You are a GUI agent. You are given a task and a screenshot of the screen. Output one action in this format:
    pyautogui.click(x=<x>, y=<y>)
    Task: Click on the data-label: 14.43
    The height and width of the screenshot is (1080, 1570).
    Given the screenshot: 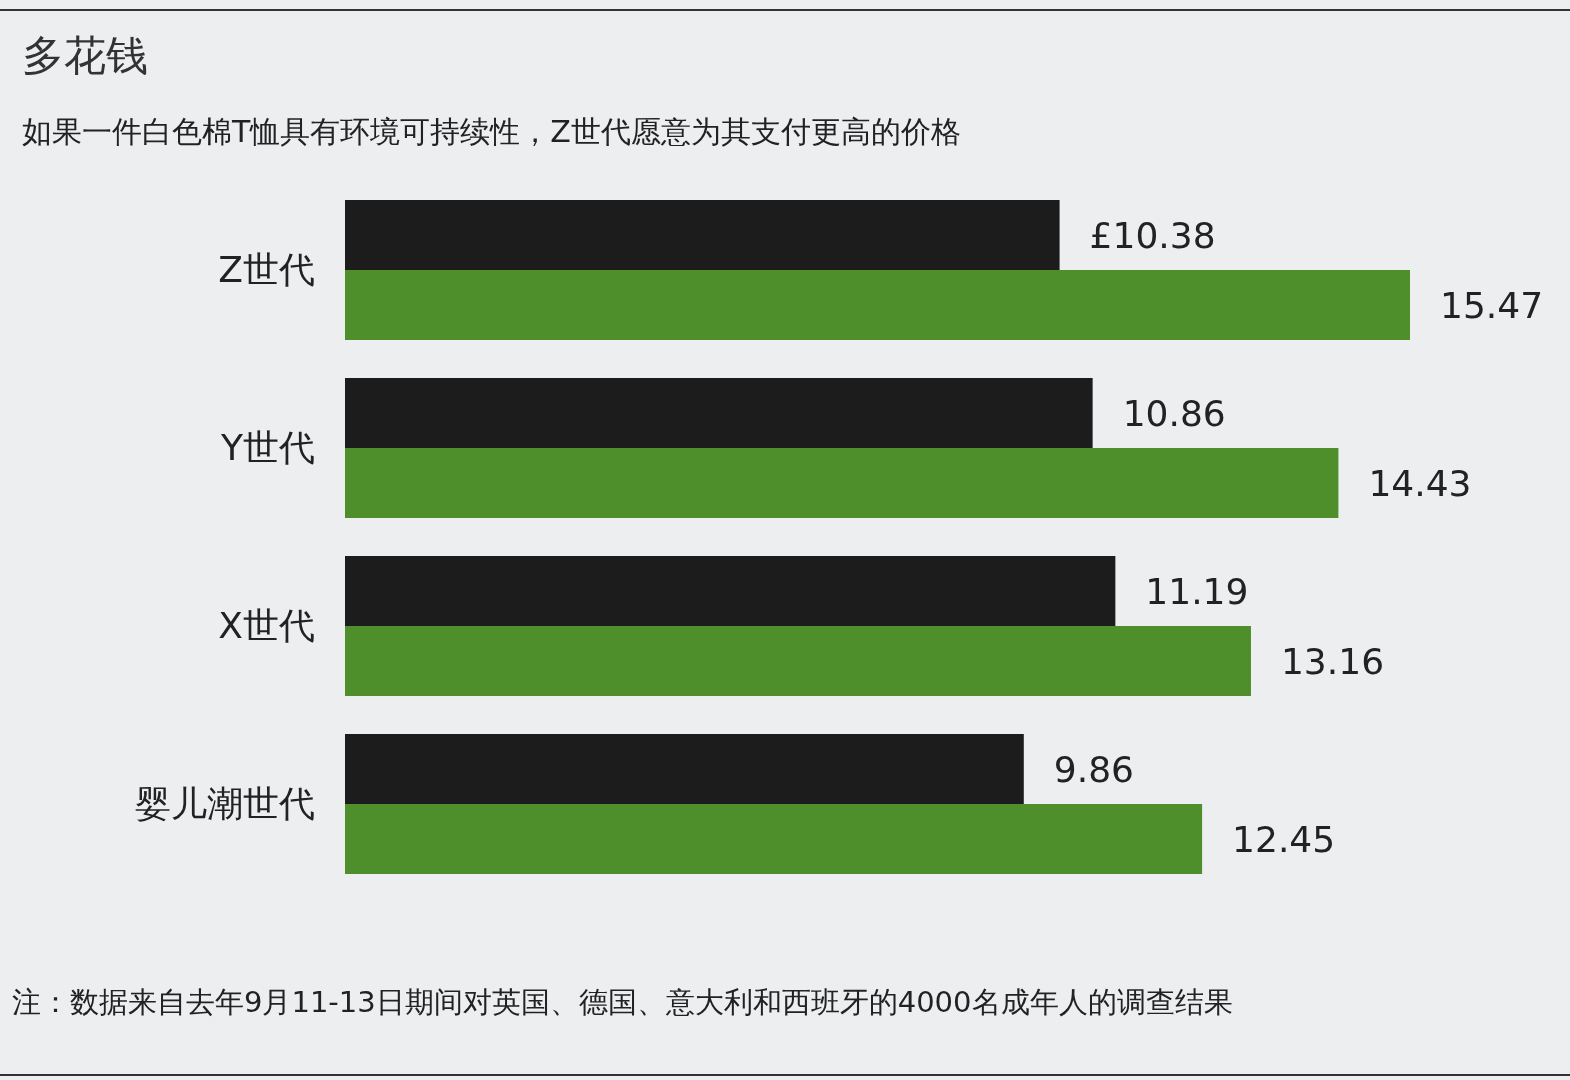 What is the action you would take?
    pyautogui.click(x=1420, y=483)
    